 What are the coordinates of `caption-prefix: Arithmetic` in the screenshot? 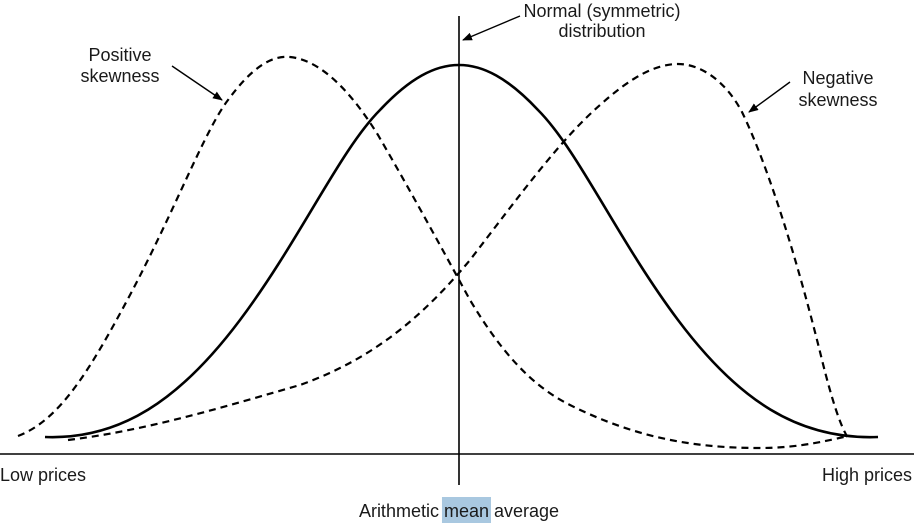 It's located at (401, 511).